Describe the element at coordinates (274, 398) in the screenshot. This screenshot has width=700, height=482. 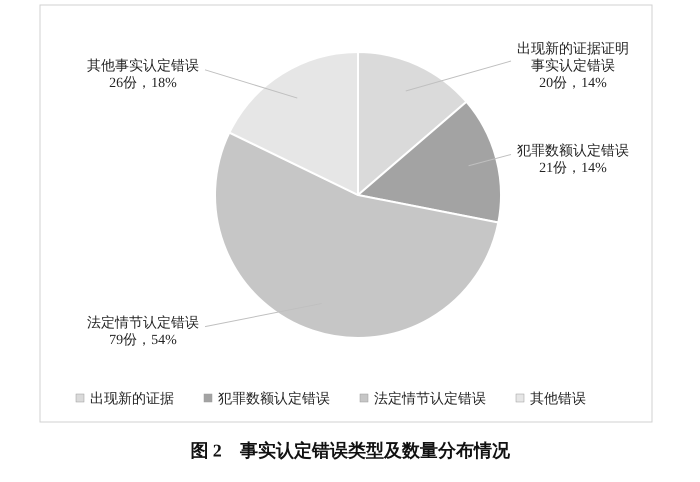
I see `legend-label: 犯罪数额认定错误` at that location.